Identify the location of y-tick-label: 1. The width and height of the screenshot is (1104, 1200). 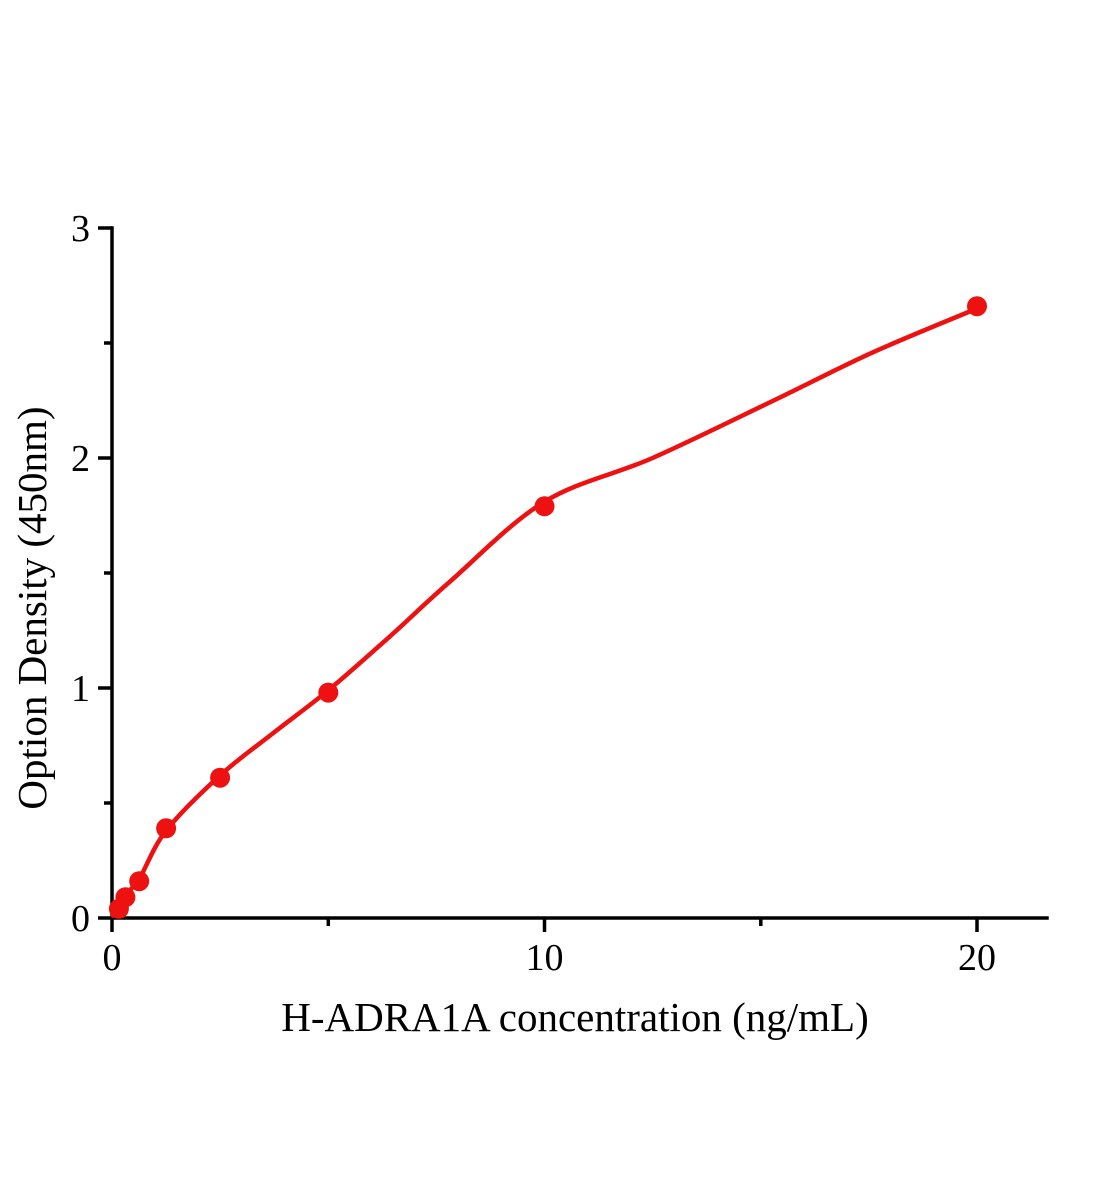
(80, 689).